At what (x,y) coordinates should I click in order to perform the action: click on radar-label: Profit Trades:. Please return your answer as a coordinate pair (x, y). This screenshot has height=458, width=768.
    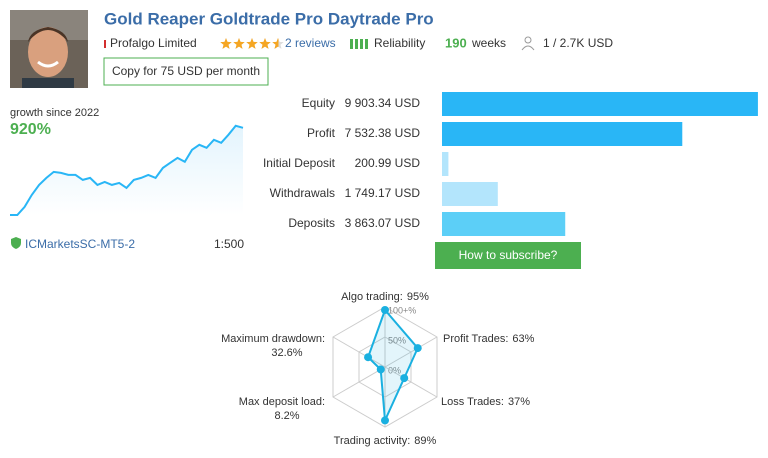
    Looking at the image, I should click on (475, 339).